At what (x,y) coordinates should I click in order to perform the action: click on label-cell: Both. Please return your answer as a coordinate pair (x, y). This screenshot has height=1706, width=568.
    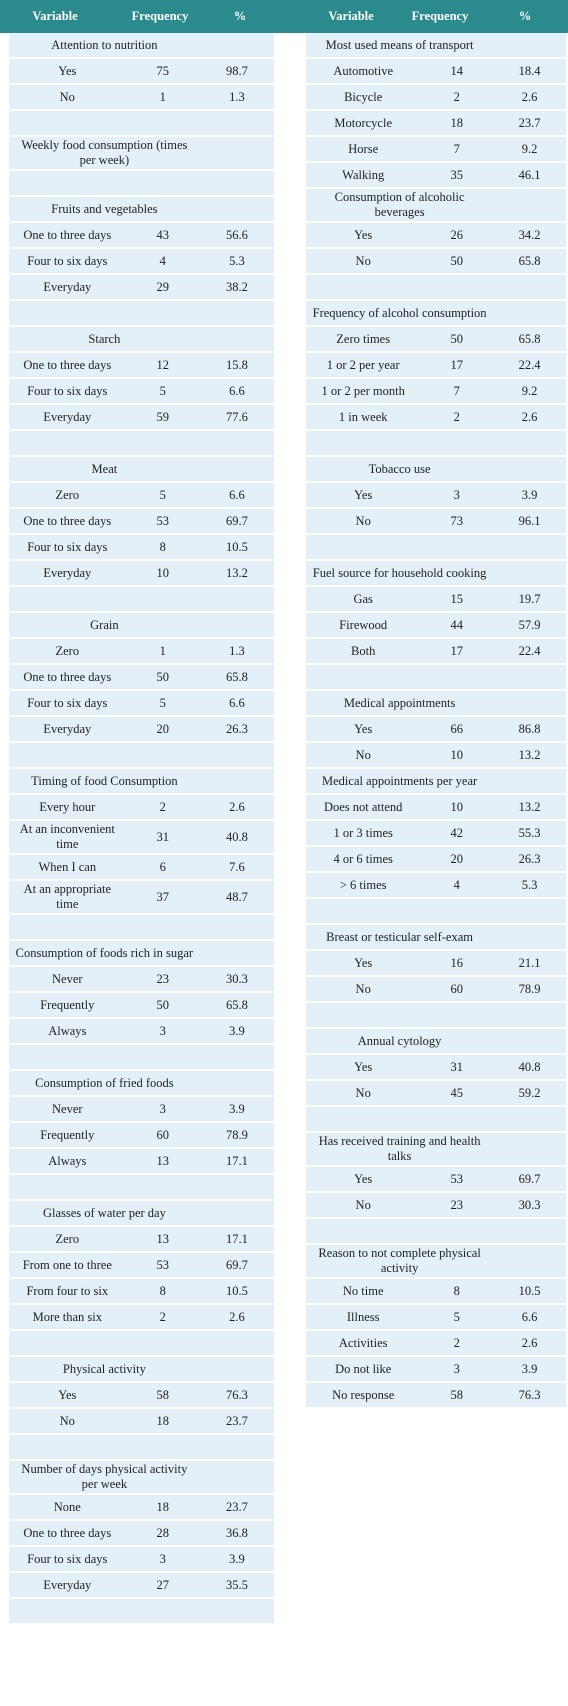
    Looking at the image, I should click on (363, 651).